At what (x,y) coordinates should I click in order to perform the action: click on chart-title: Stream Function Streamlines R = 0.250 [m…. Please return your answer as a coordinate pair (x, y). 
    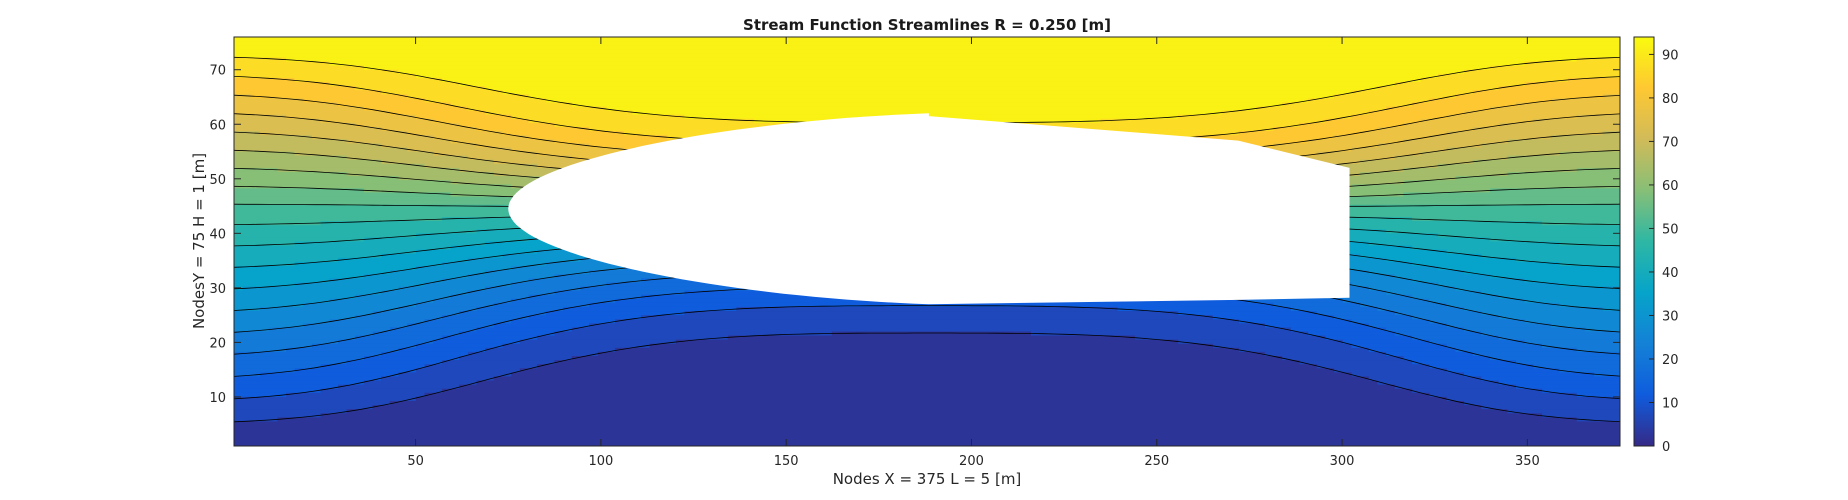
    Looking at the image, I should click on (927, 25).